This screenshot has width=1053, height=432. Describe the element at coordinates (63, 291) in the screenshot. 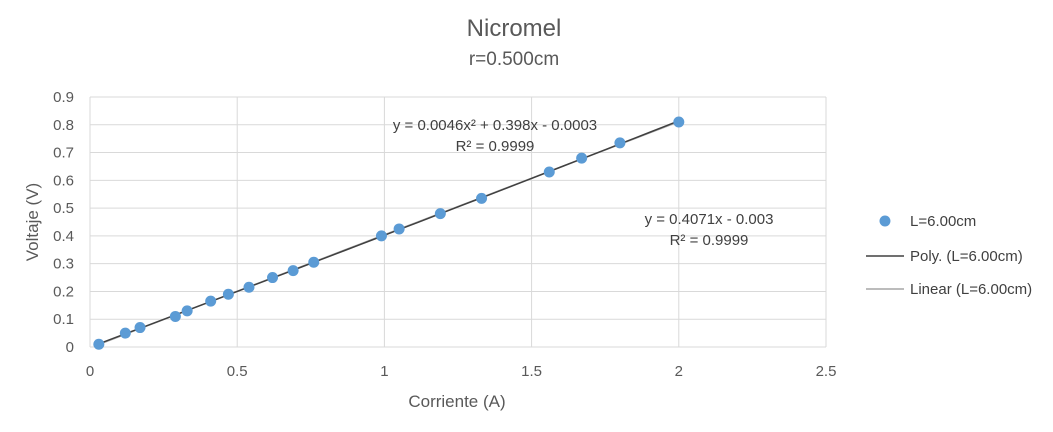

I see `y-tick-label: 0.2` at that location.